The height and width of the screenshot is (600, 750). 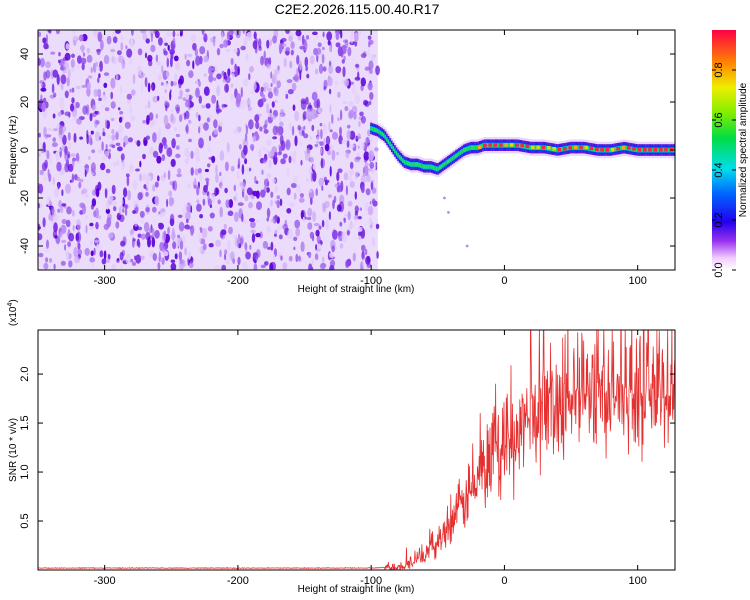 What do you see at coordinates (13, 312) in the screenshot?
I see `snr-multiplier: (x104)` at bounding box center [13, 312].